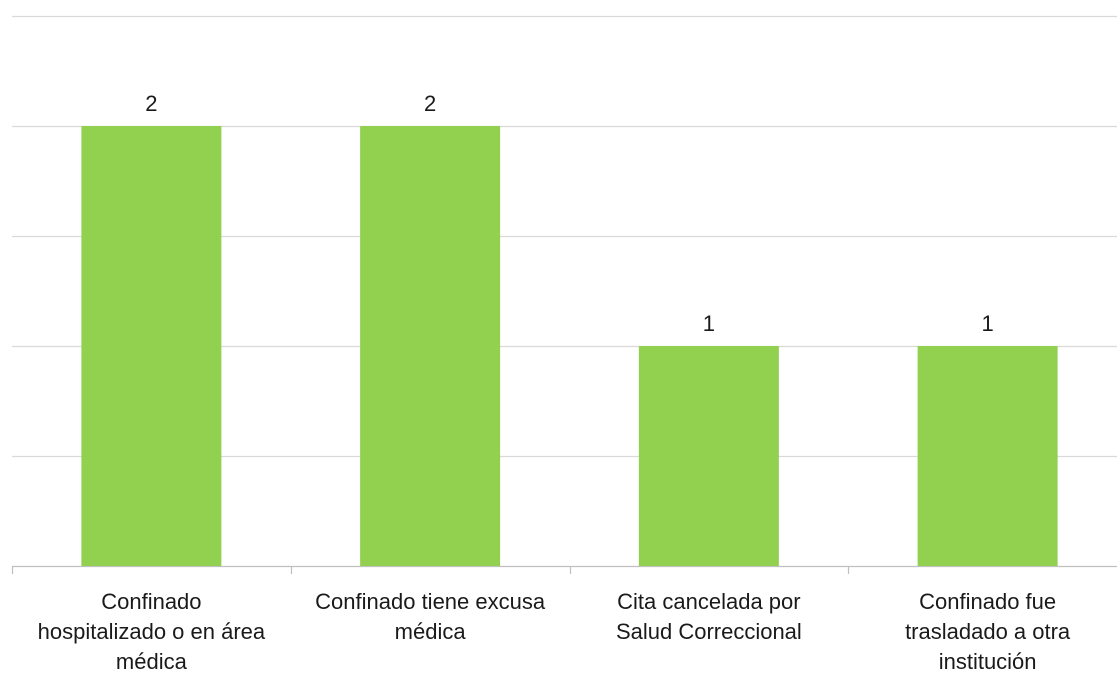 This screenshot has height=677, width=1117. Describe the element at coordinates (430, 616) in the screenshot. I see `x-tick-label: Confinado tiene excusa médica` at that location.